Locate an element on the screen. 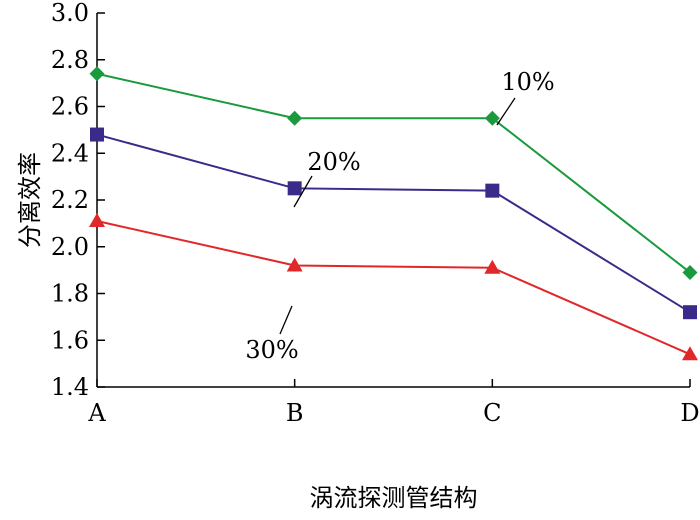  x-ticks: A B C D is located at coordinates (393, 403).